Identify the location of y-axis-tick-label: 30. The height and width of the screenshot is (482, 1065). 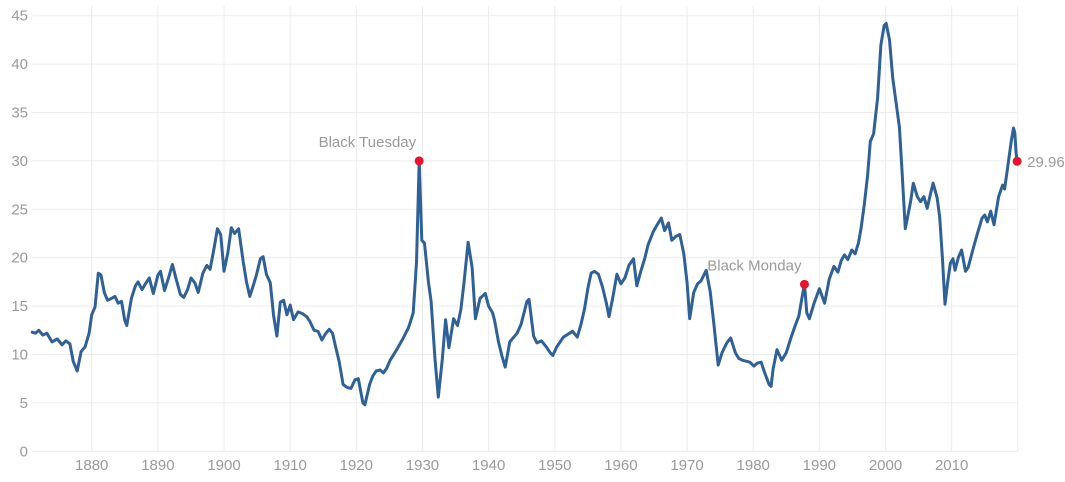
(19, 161).